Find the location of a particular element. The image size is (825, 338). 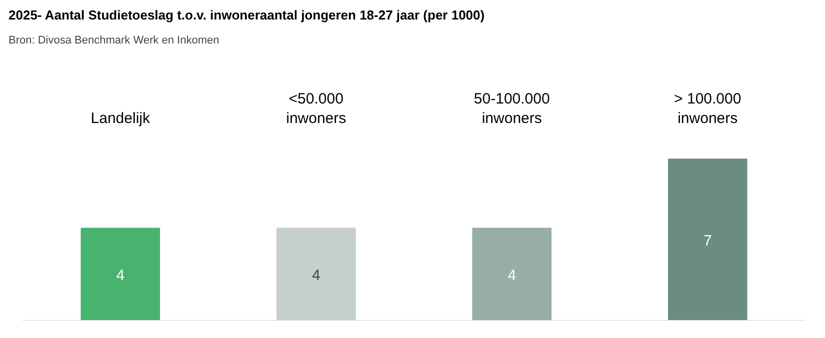

x-tick-label: > 100.000 inwoners is located at coordinates (708, 108).